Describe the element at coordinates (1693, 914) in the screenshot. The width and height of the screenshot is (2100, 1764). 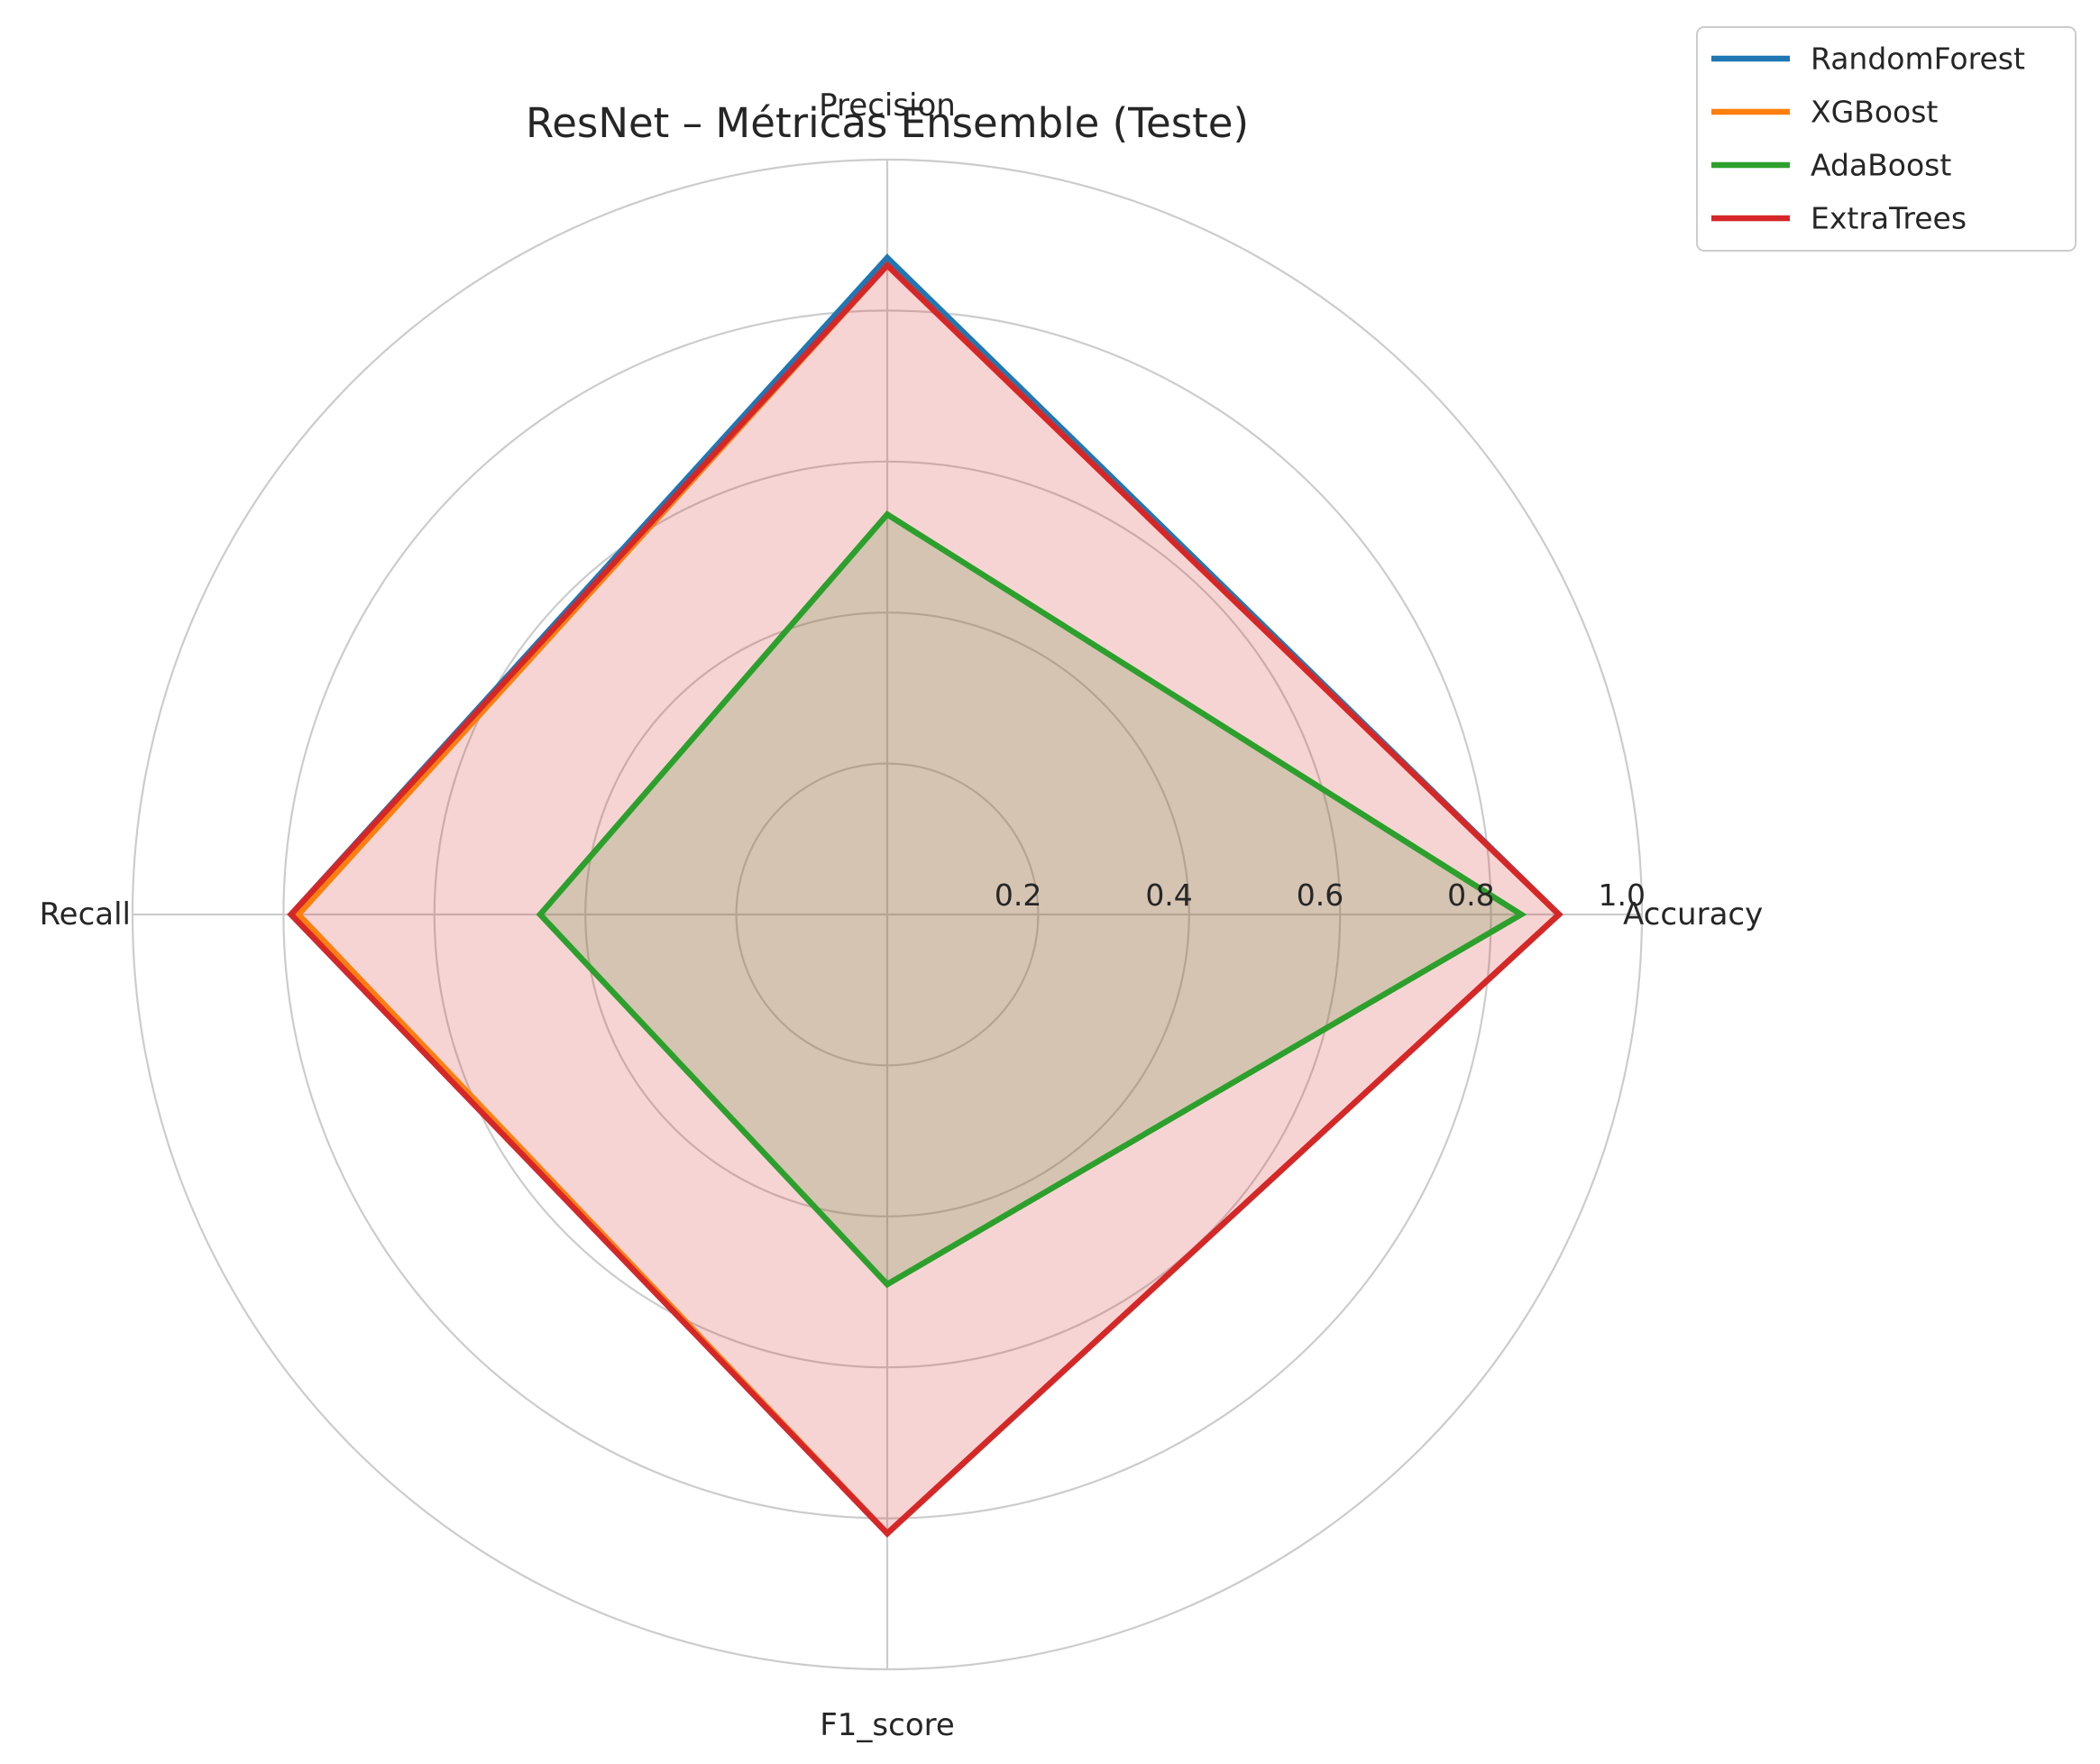
I see `axis-label-accuracy: Accuracy` at that location.